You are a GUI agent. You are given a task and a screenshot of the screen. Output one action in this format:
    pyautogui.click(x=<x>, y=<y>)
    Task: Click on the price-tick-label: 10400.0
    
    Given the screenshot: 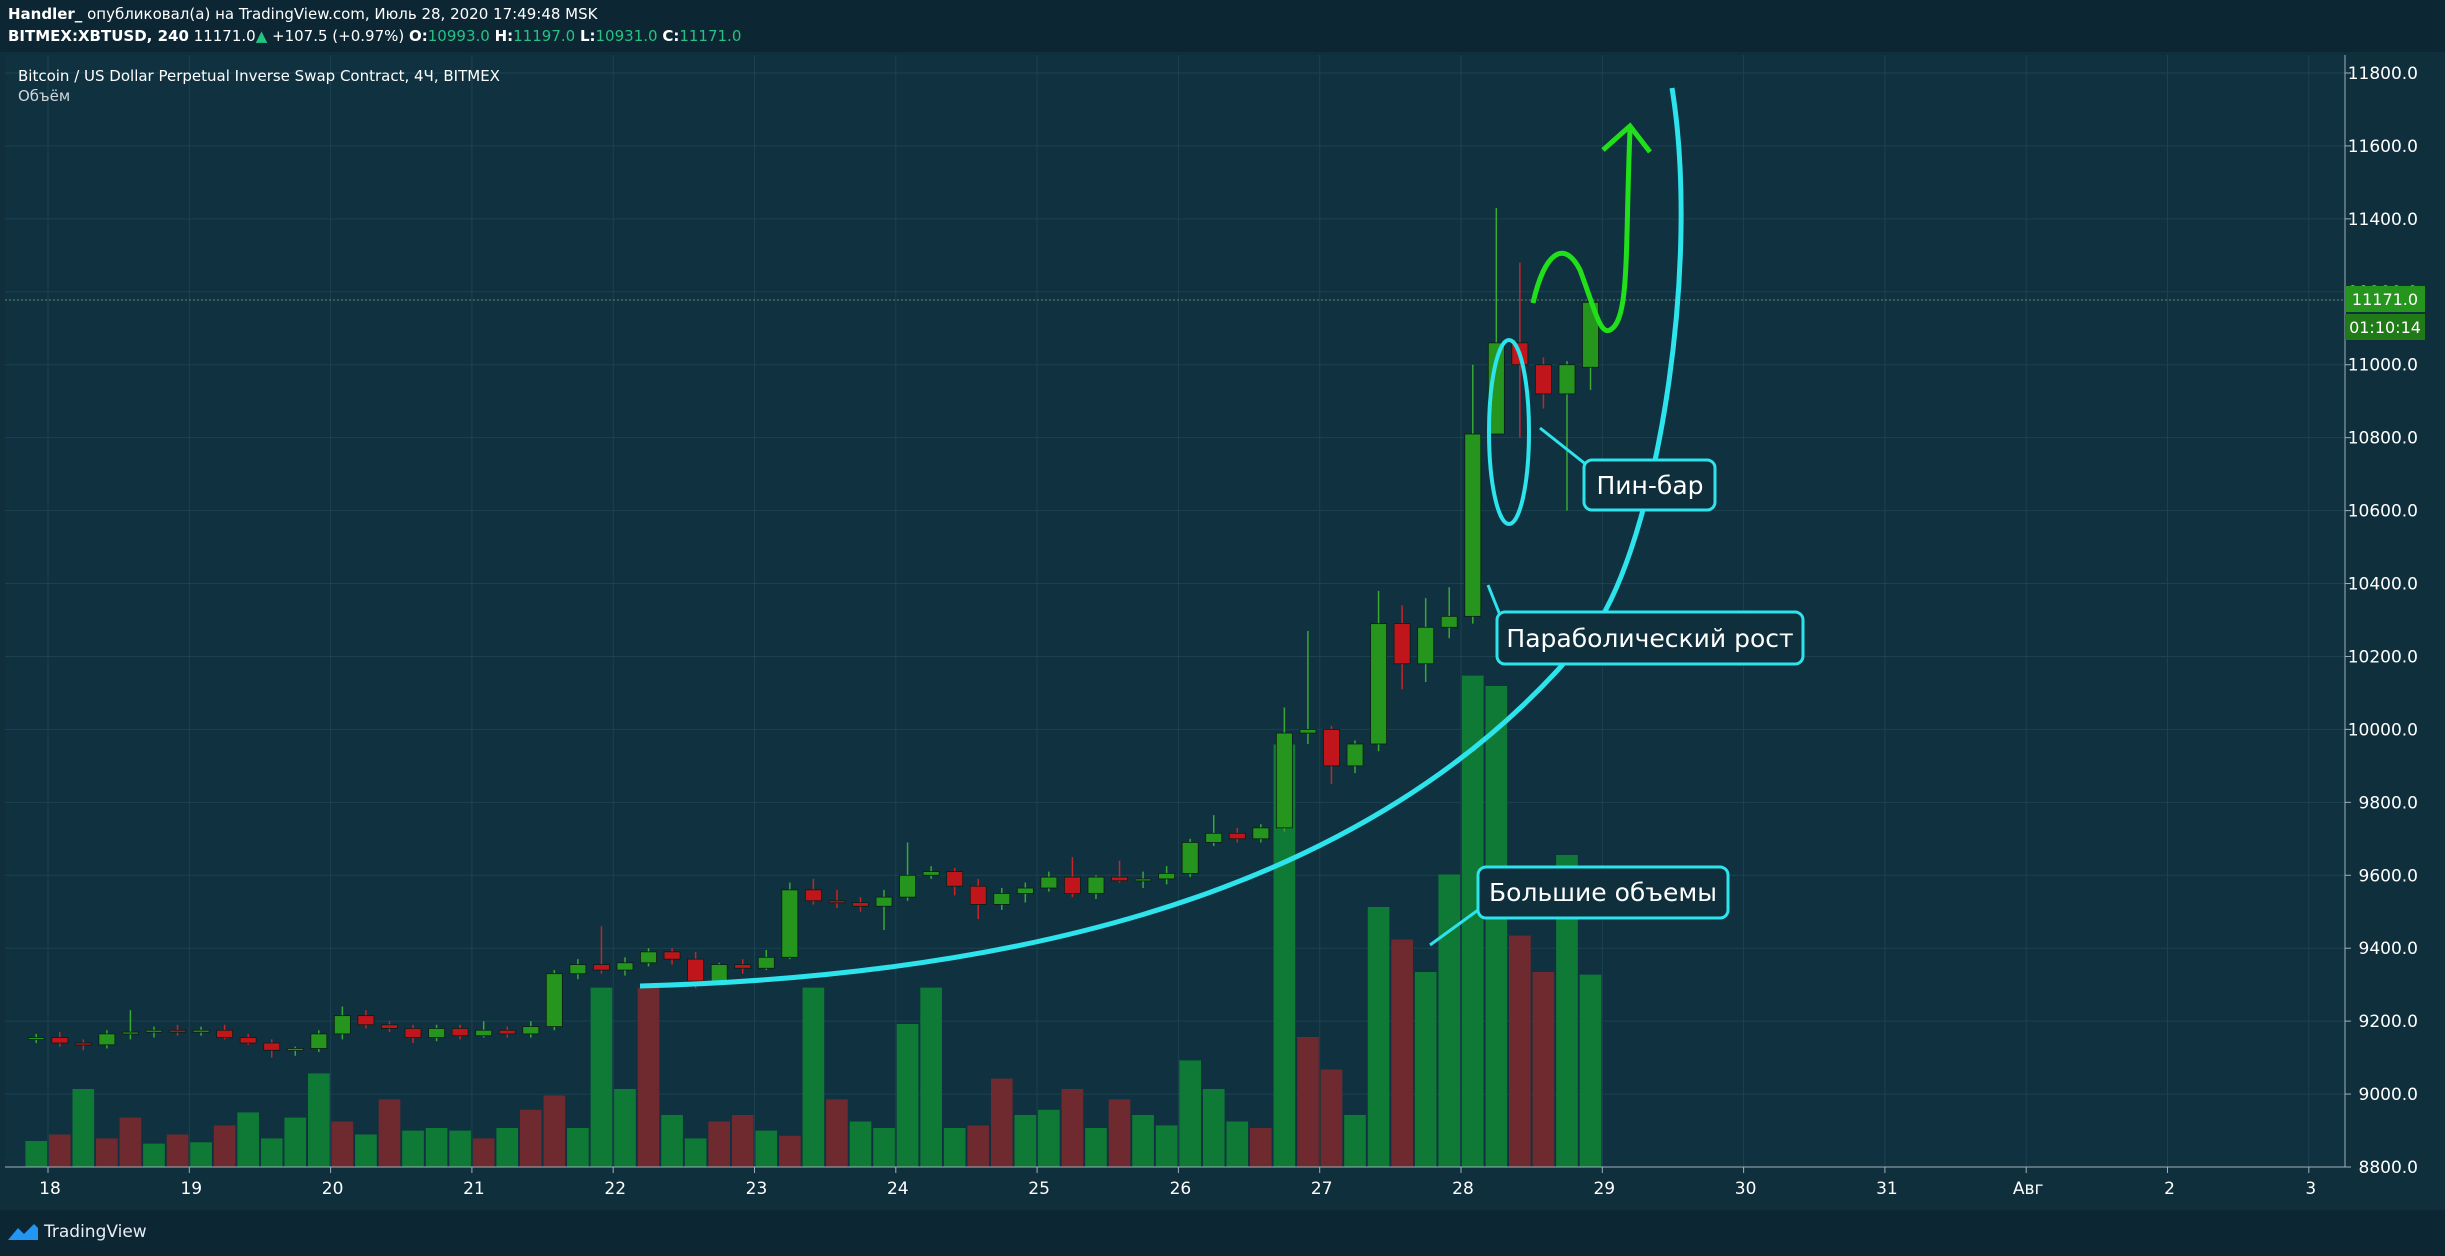 What is the action you would take?
    pyautogui.click(x=2383, y=585)
    